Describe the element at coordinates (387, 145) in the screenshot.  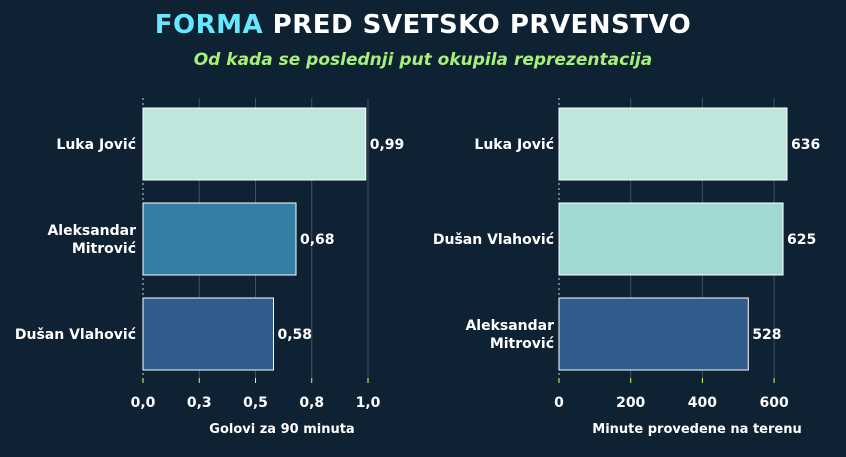
I see `bar-value-label: 0,99` at that location.